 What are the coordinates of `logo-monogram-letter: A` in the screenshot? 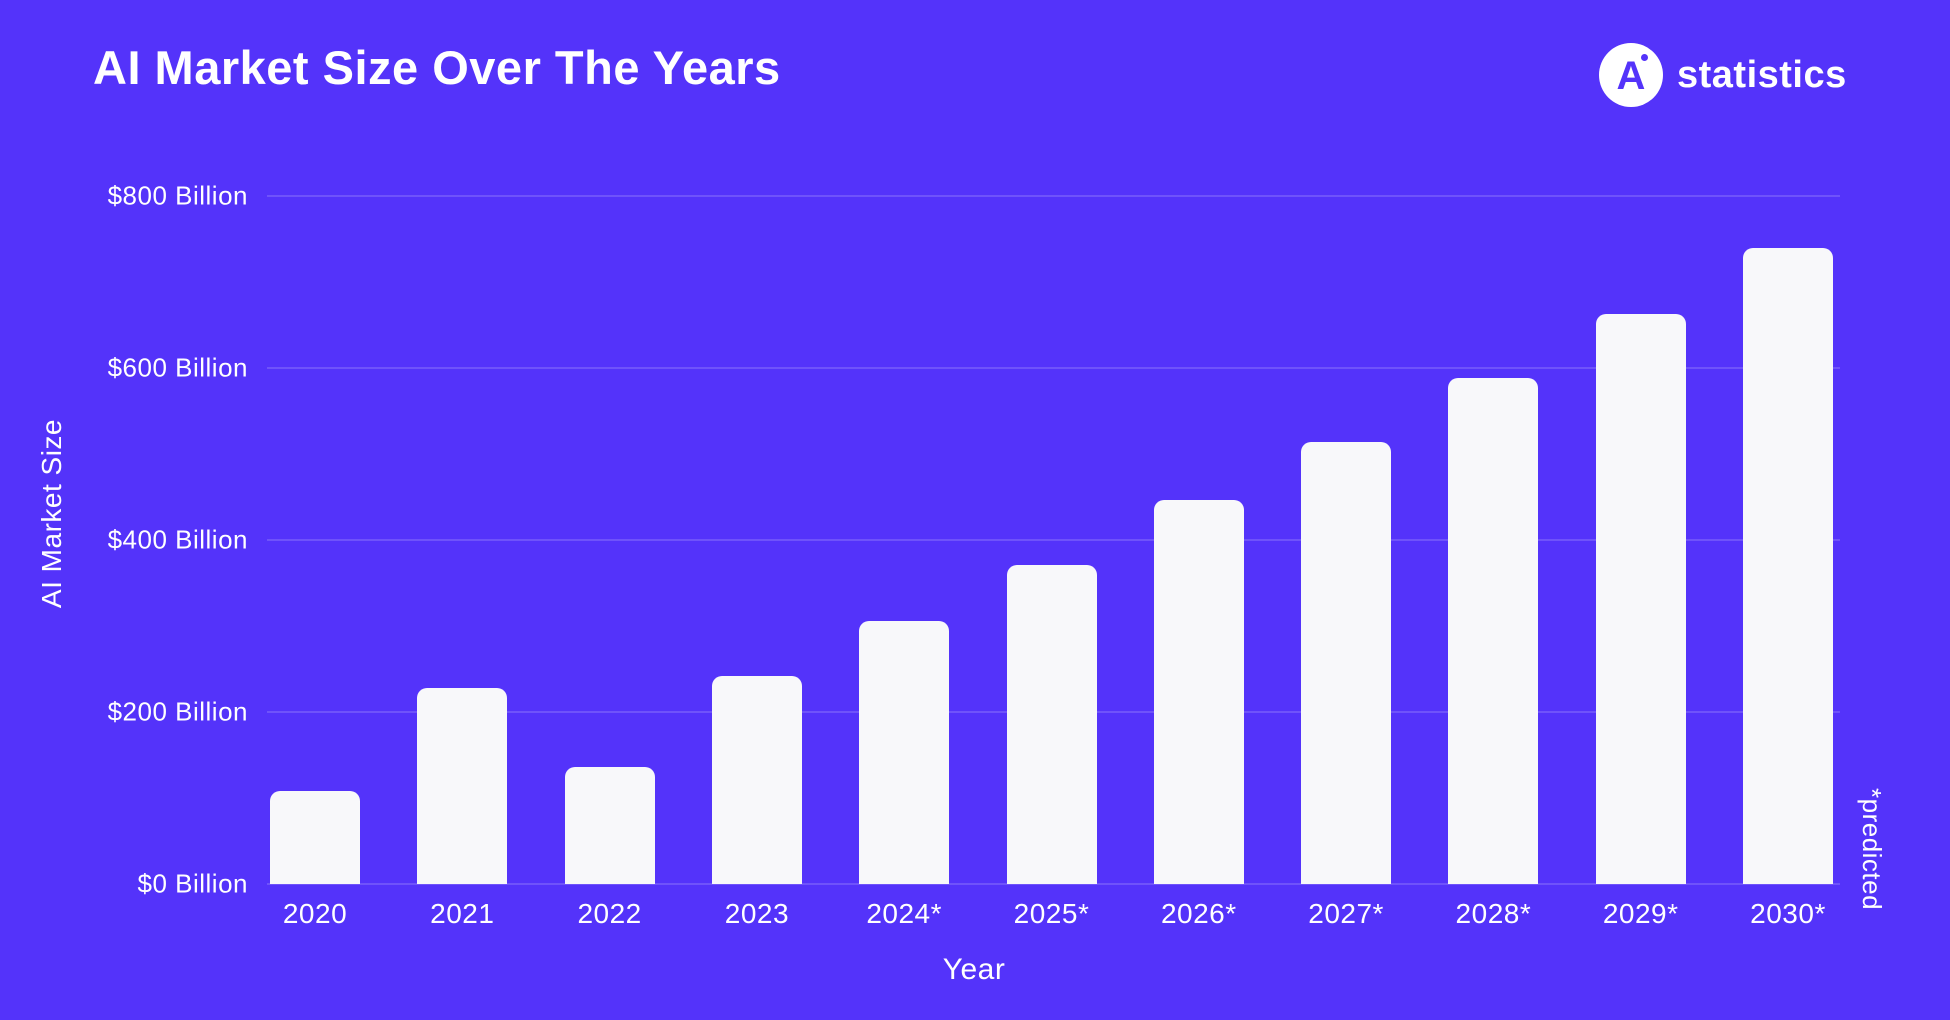 It's located at (1631, 76).